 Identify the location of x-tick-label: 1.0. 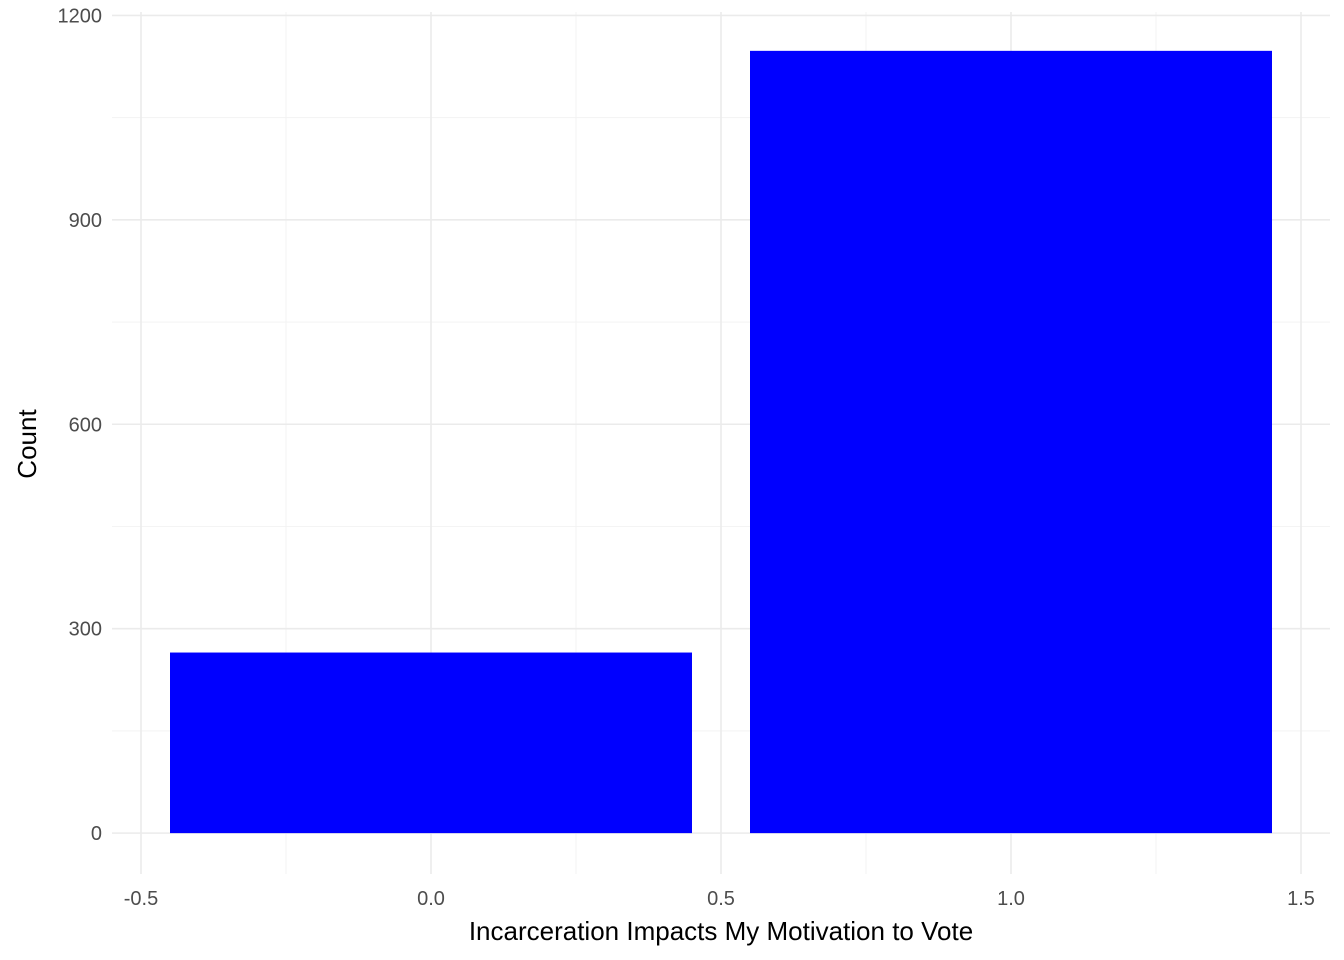
(1011, 899).